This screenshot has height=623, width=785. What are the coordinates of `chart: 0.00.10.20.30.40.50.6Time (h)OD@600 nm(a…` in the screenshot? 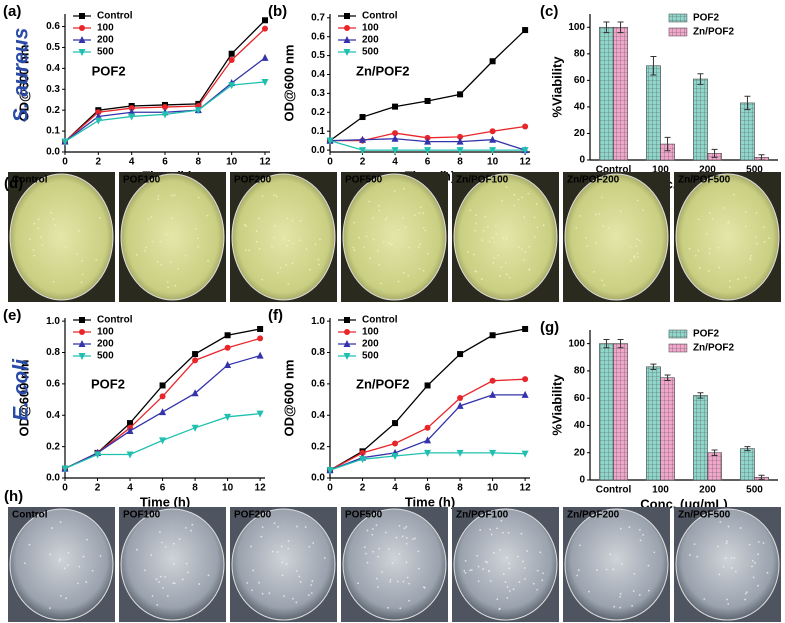 It's located at (137, 93).